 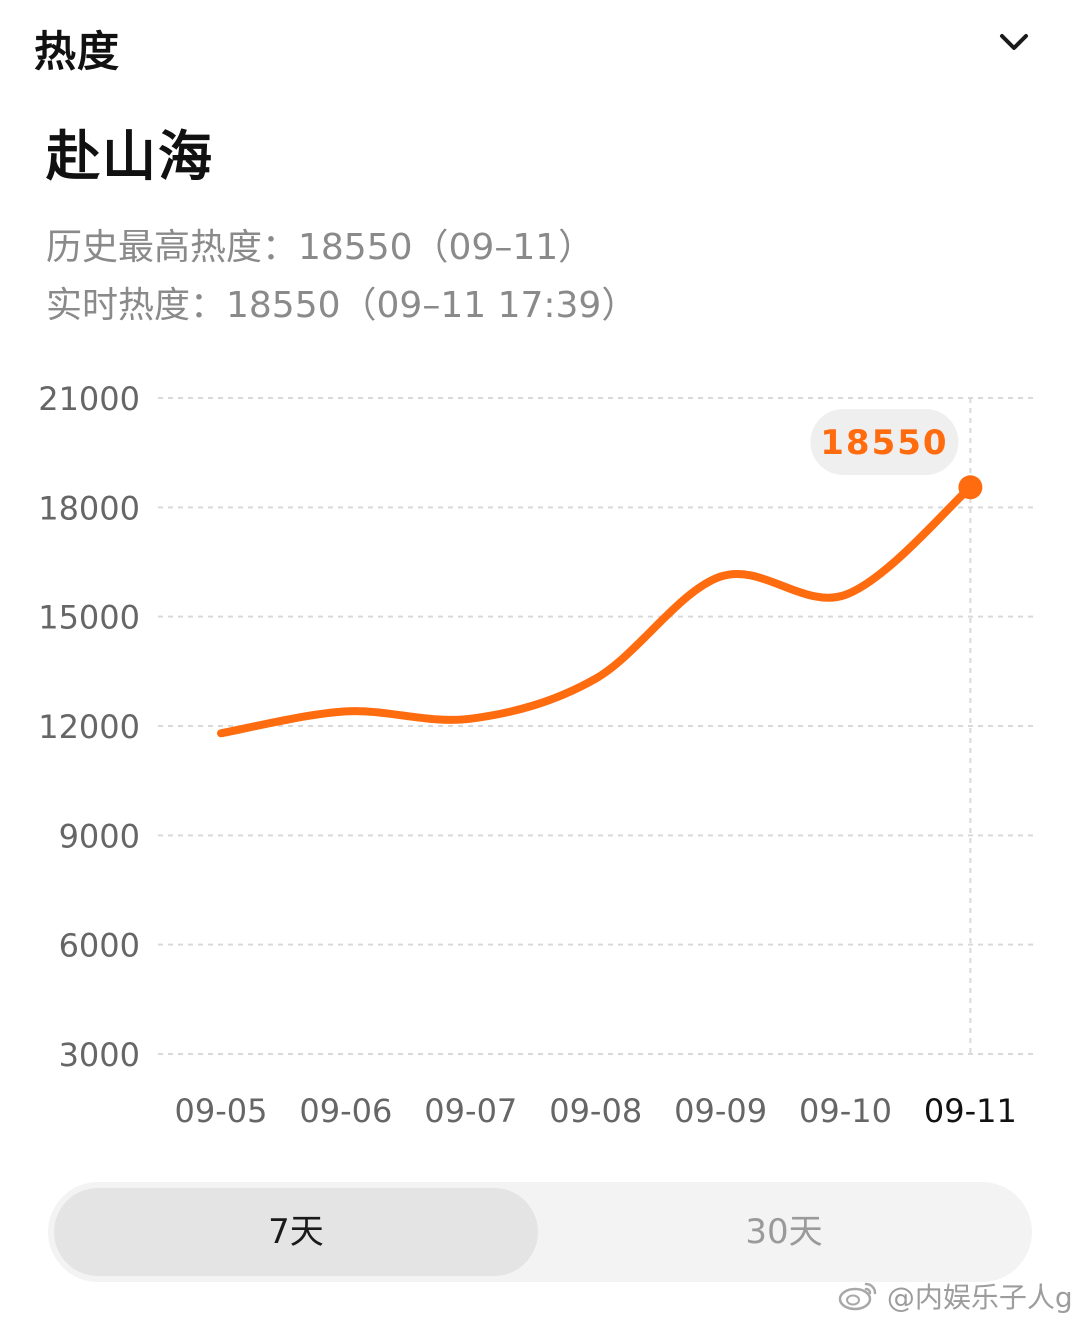 I want to click on y-tick-label: 9000, so click(x=99, y=836).